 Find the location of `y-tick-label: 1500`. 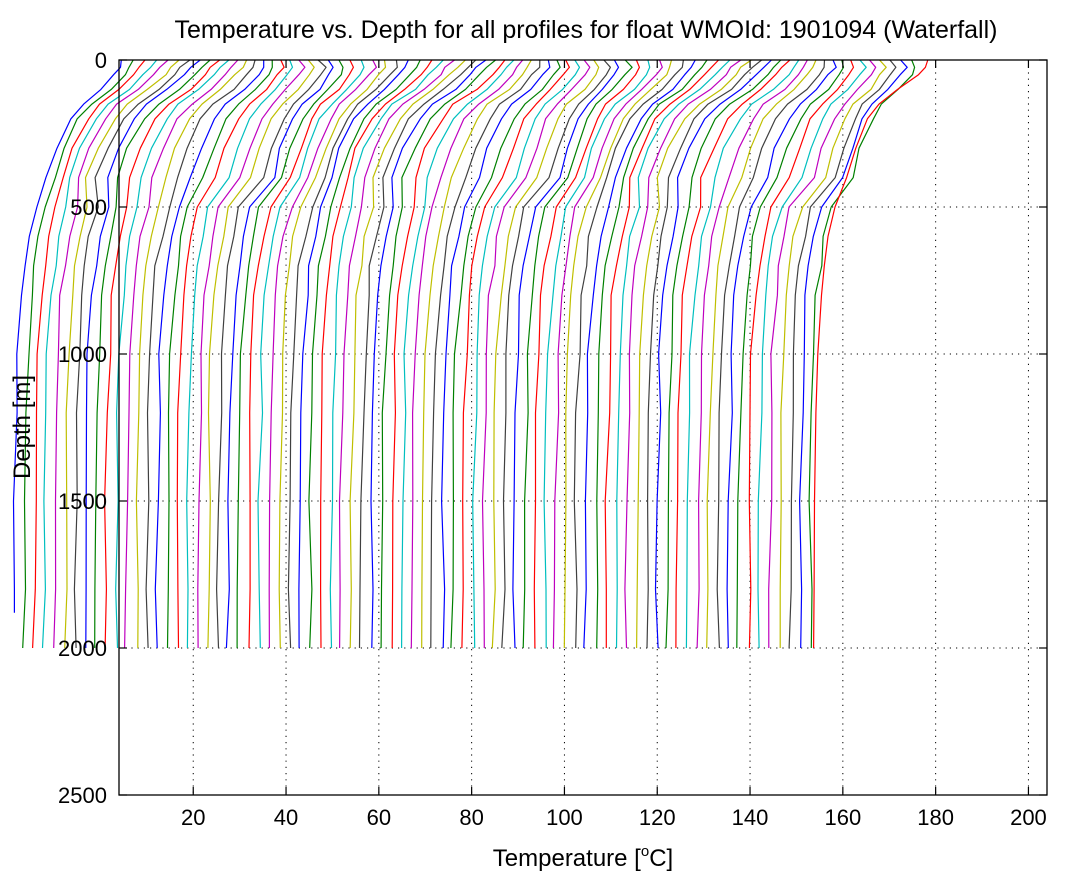

y-tick-label: 1500 is located at coordinates (82, 501).